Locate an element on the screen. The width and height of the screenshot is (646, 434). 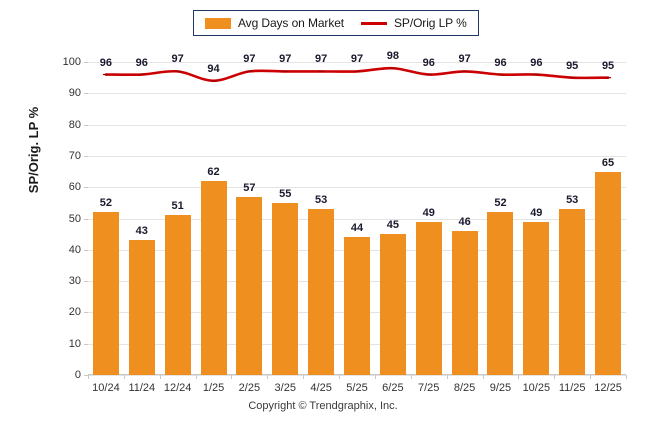
legend-label-avg-days-on-market: Avg Days on Market is located at coordinates (291, 23).